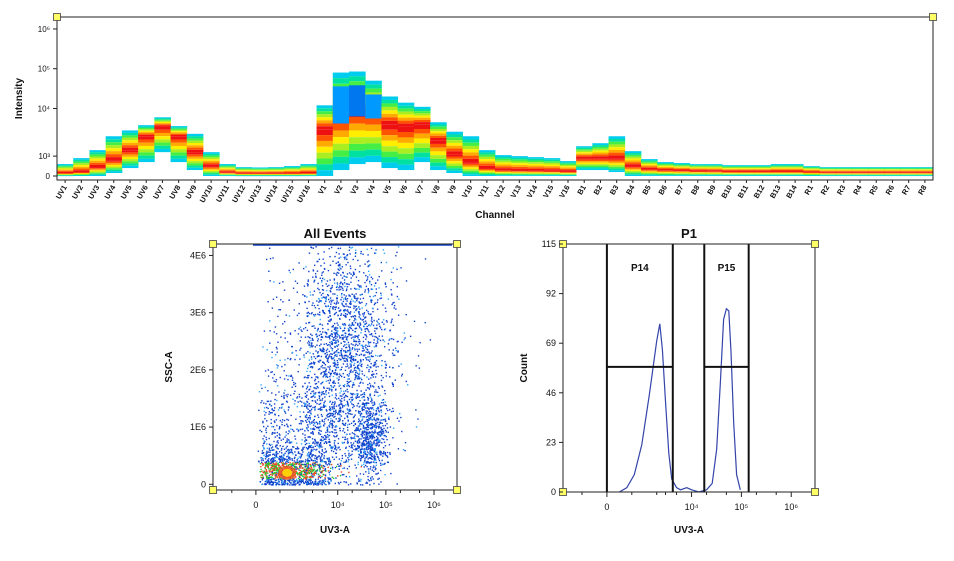 This screenshot has height=561, width=954. Describe the element at coordinates (406, 136) in the screenshot. I see `heatmap-column-v6` at that location.